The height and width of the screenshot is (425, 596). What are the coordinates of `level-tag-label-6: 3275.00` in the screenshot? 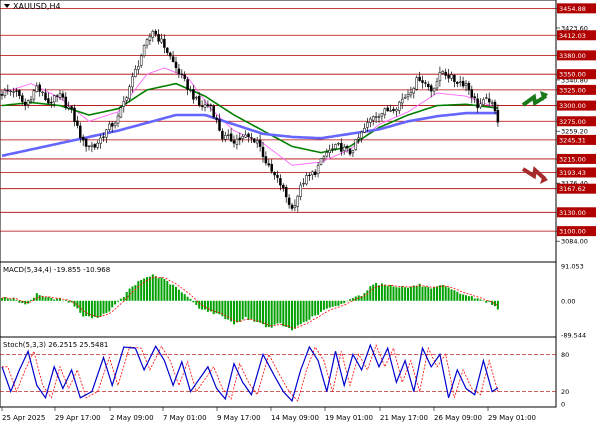 It's located at (572, 122).